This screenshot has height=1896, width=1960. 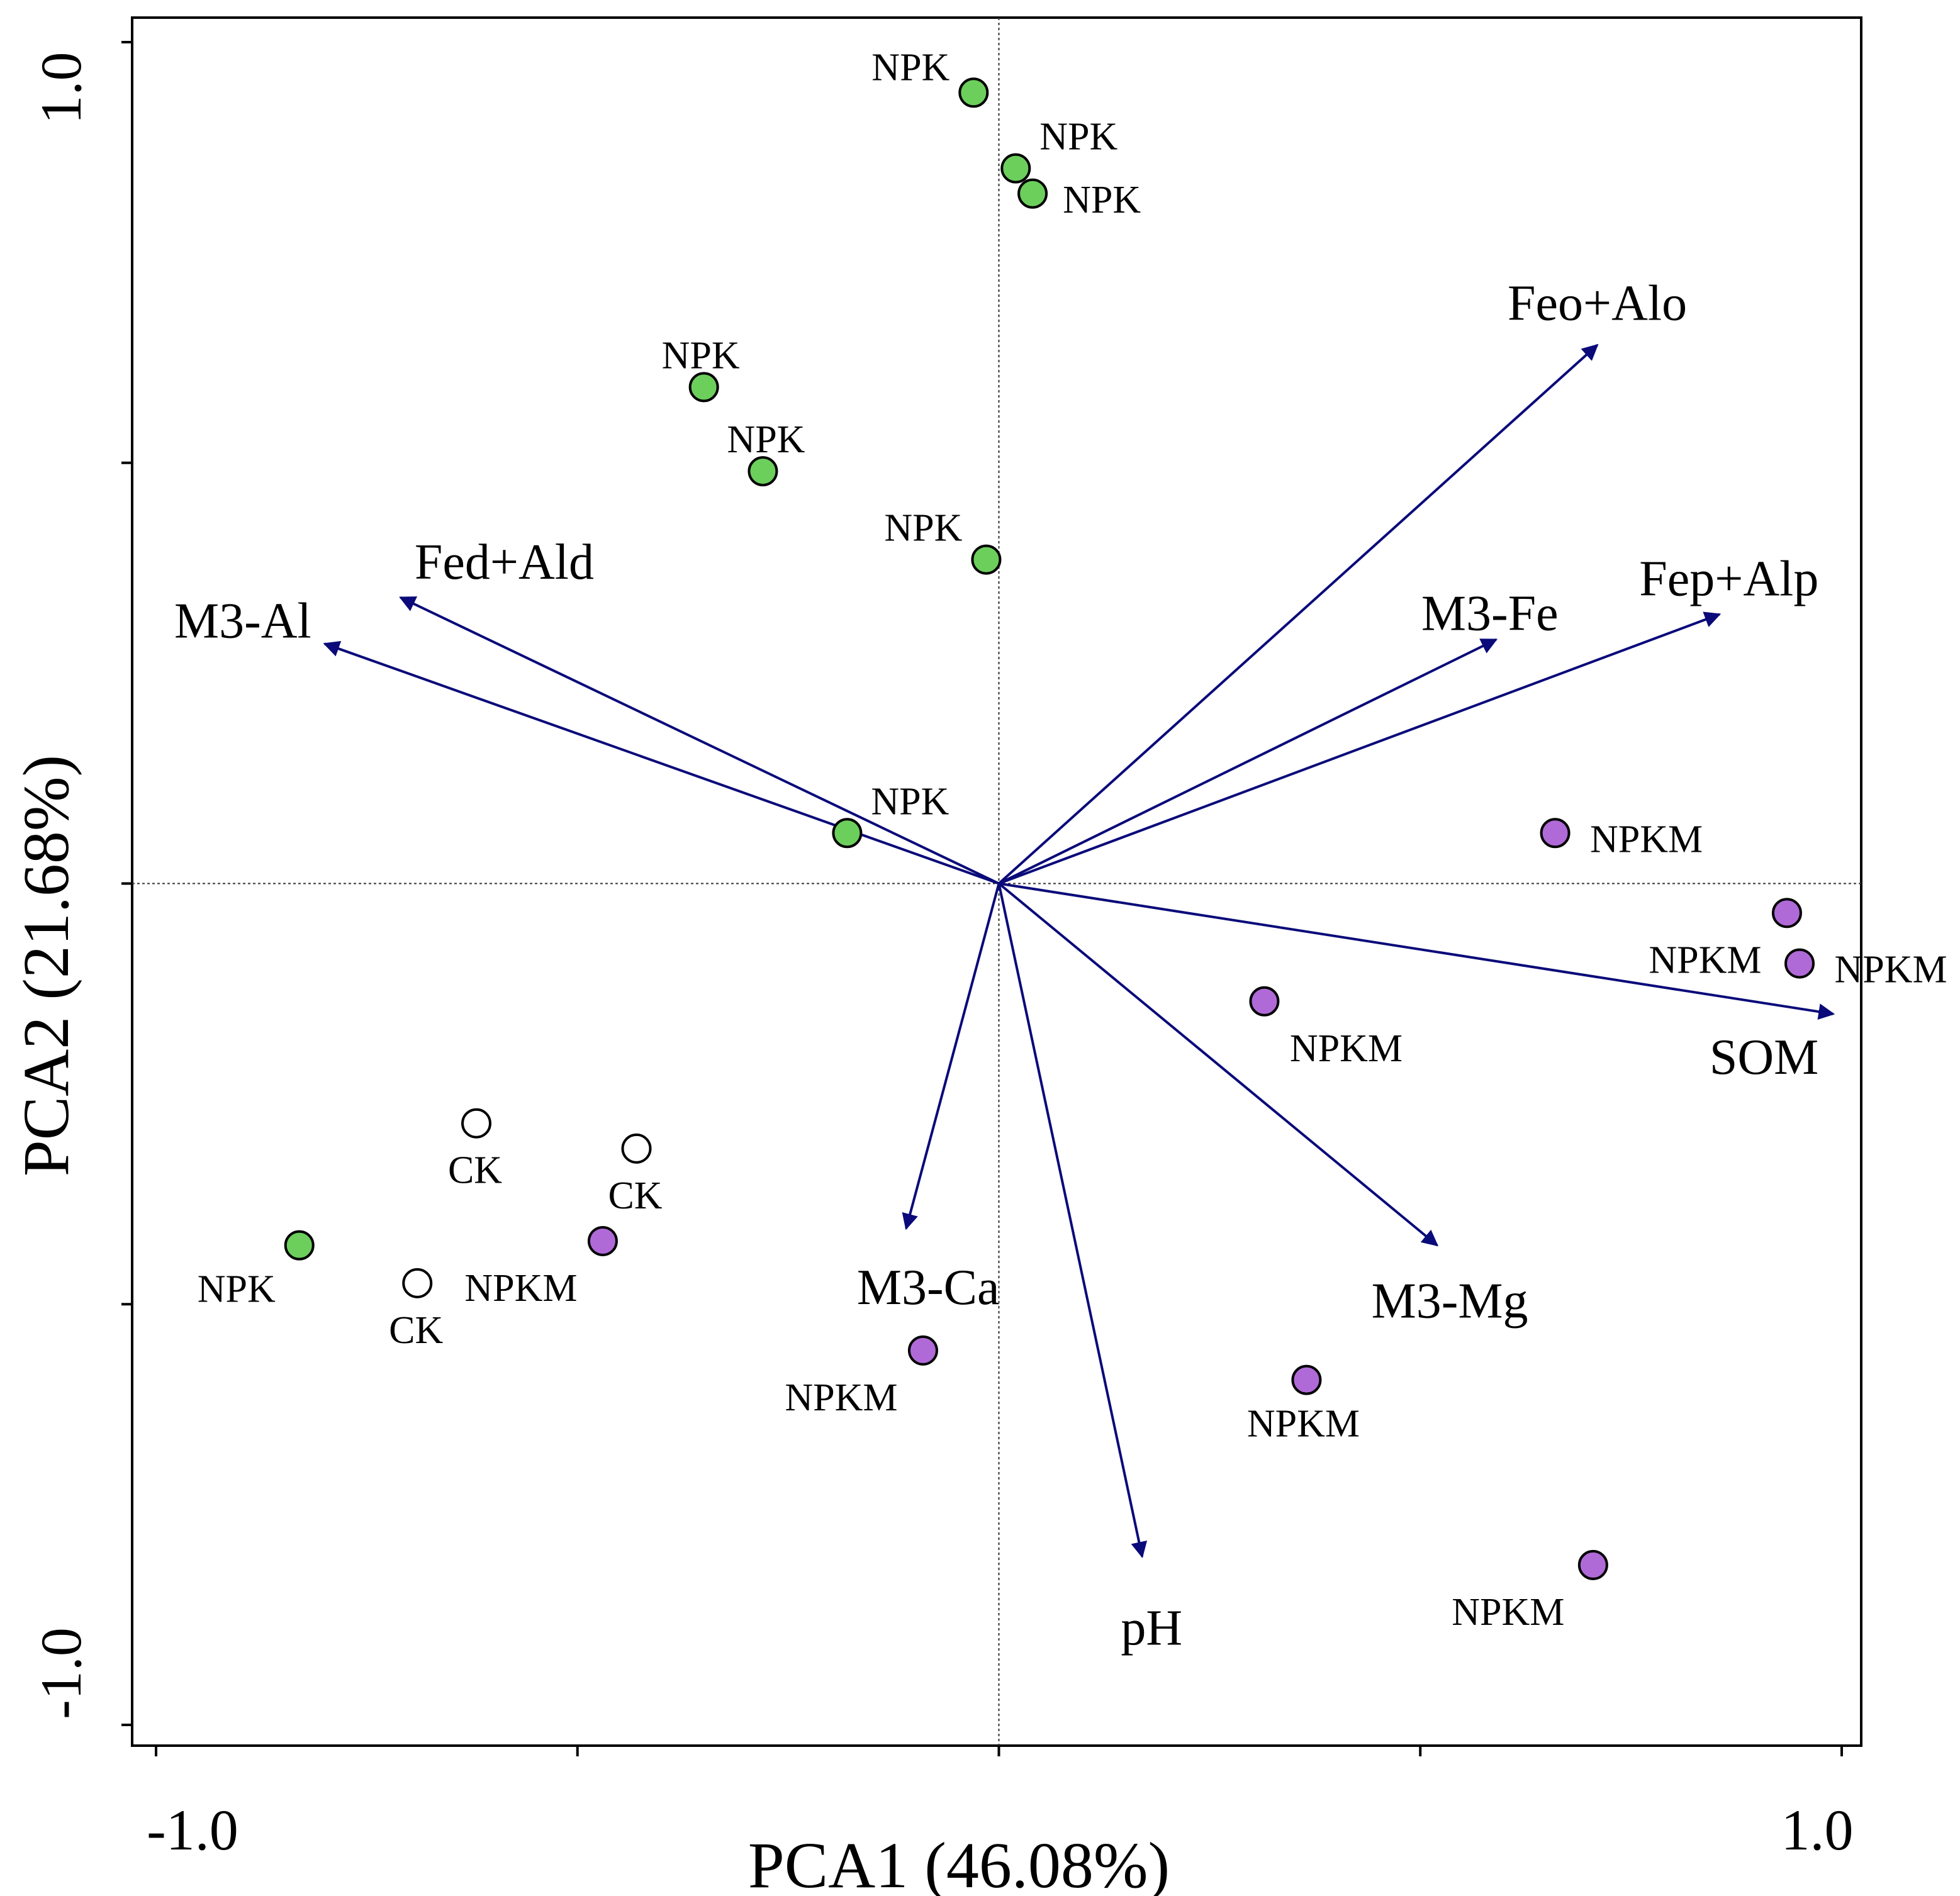 I want to click on loading-arrow-m3-ca, so click(x=951, y=1056).